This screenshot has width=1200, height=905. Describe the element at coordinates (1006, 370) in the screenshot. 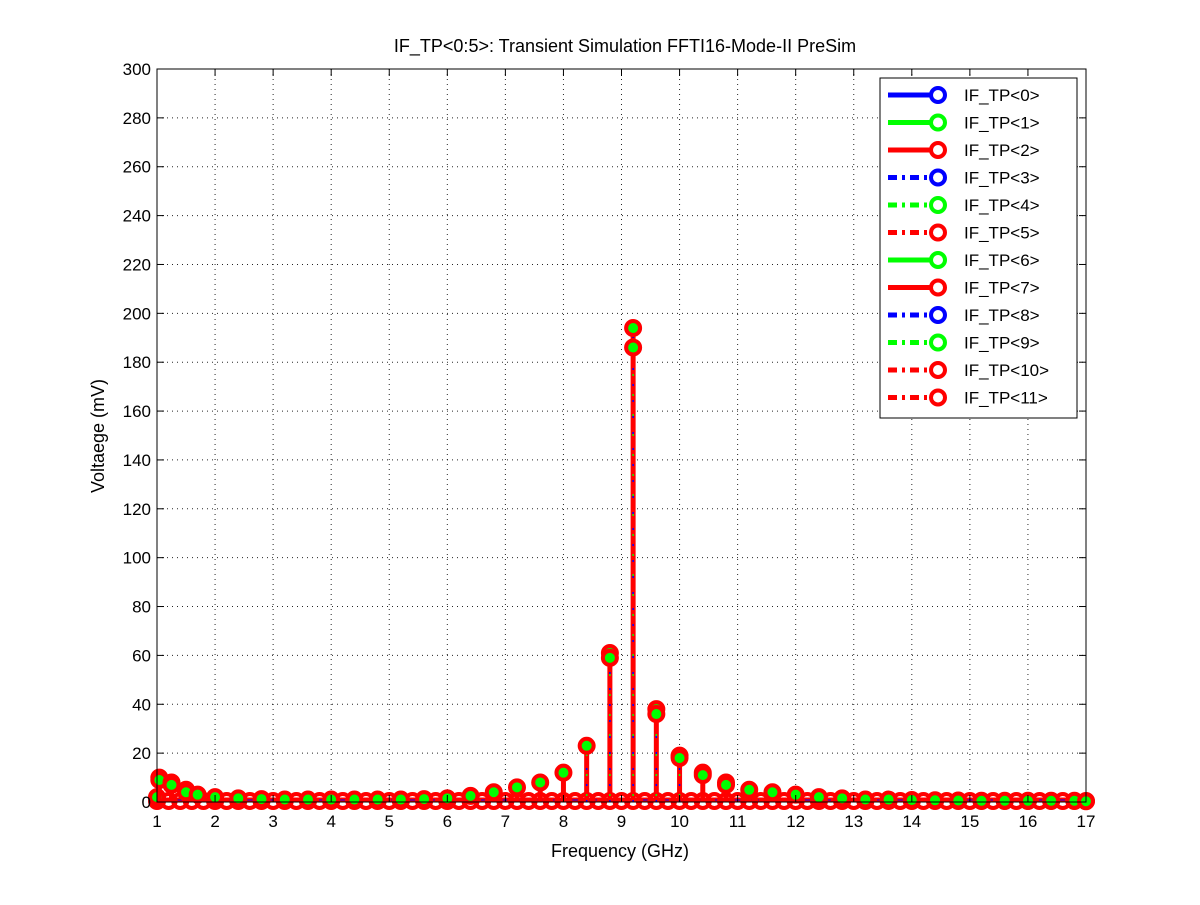

I see `legend-label: IF_TP<10>` at that location.